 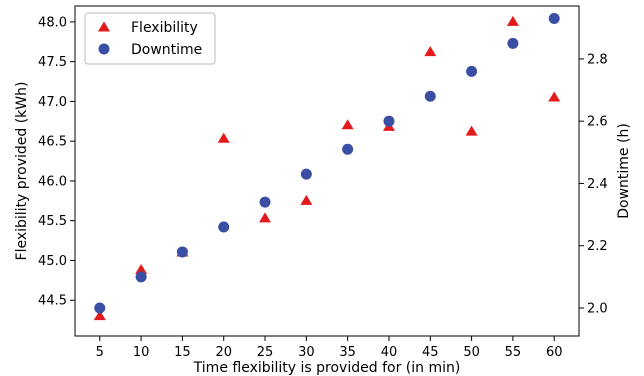 I want to click on right-y-tick-label: 2.6, so click(x=597, y=122).